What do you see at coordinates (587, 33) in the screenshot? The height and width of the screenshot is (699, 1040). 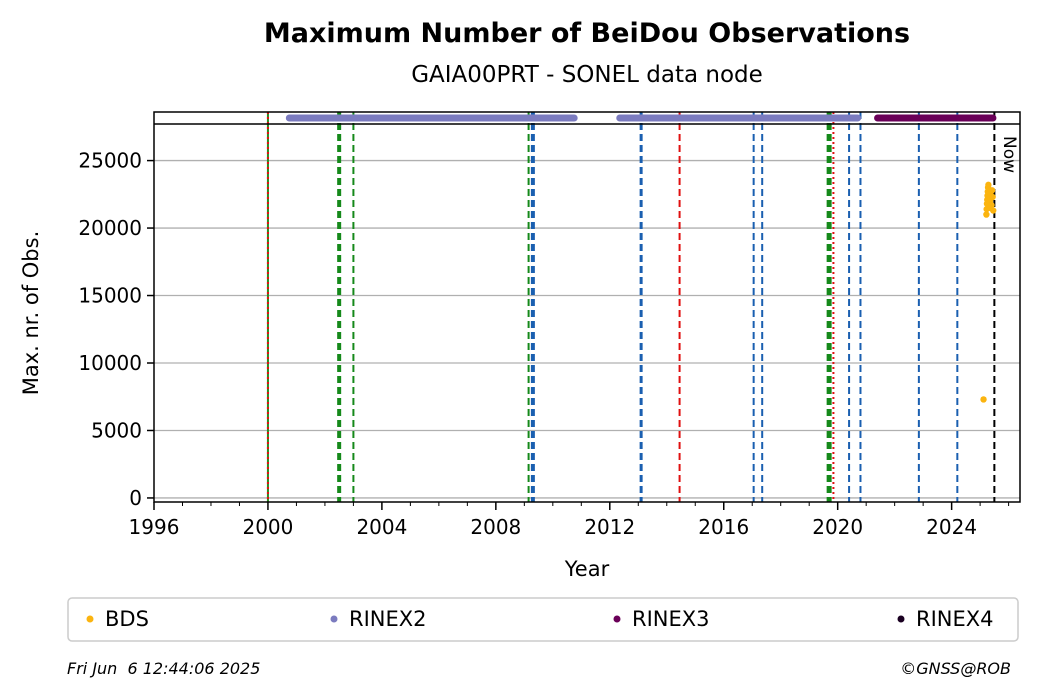 I see `chart-title: Maximum Number of BeiDou Observations` at bounding box center [587, 33].